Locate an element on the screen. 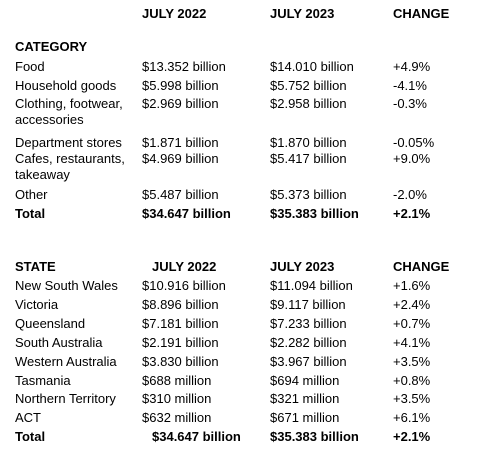  section-title: CATEGORY is located at coordinates (51, 46).